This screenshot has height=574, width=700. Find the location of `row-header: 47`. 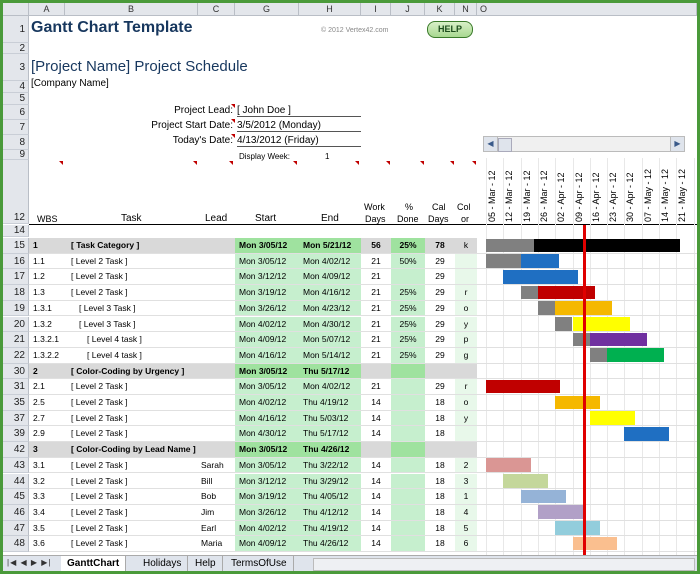

row-header: 47 is located at coordinates (16, 528).